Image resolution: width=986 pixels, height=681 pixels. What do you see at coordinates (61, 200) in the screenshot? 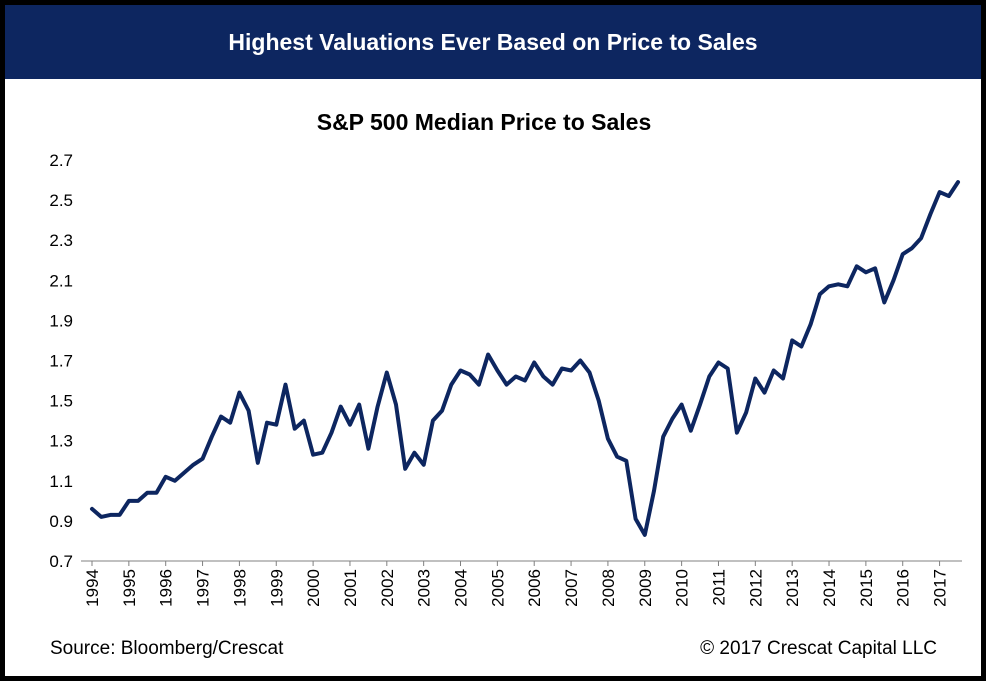
I see `y-tick-label: 2.5` at bounding box center [61, 200].